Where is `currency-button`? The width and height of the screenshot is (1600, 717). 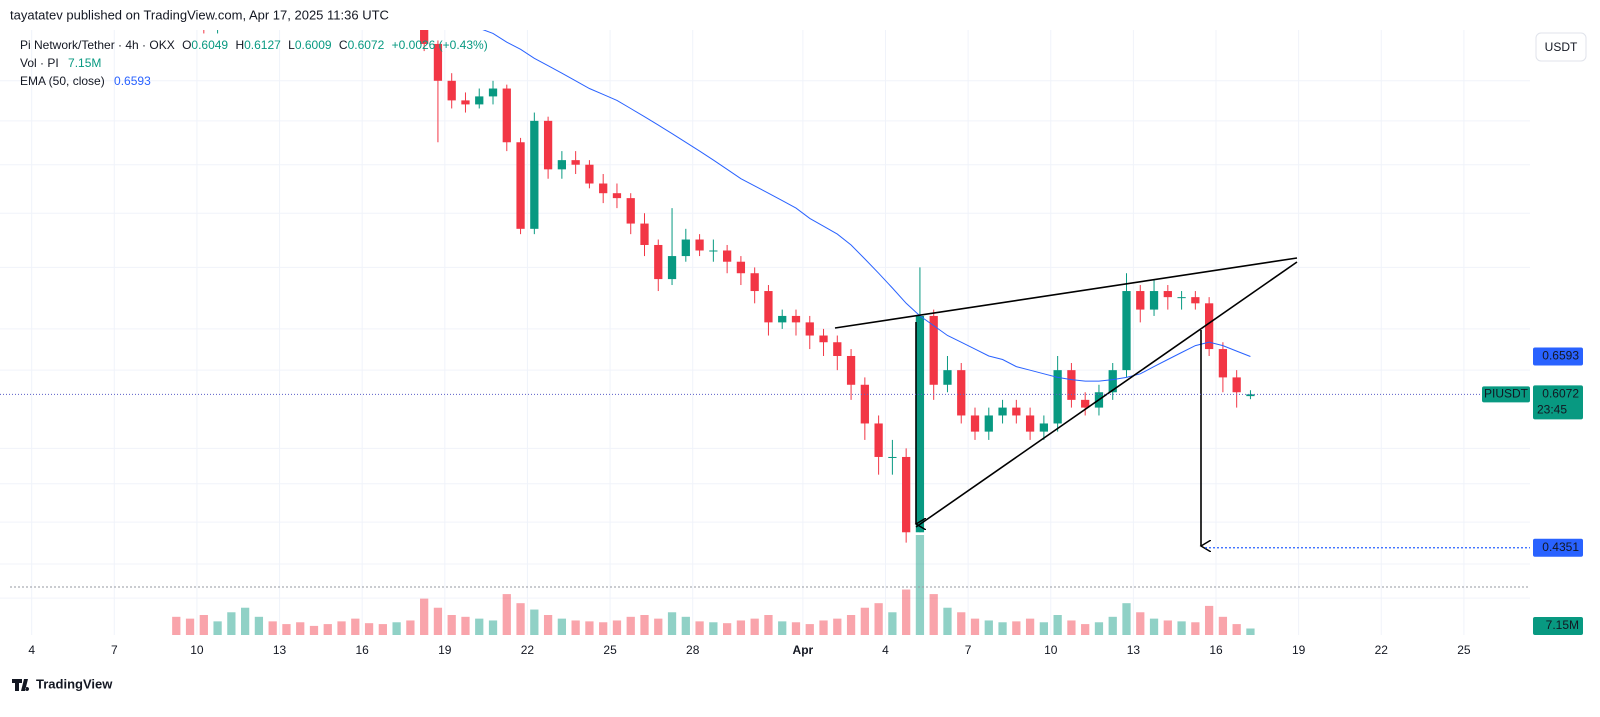 currency-button is located at coordinates (1561, 47).